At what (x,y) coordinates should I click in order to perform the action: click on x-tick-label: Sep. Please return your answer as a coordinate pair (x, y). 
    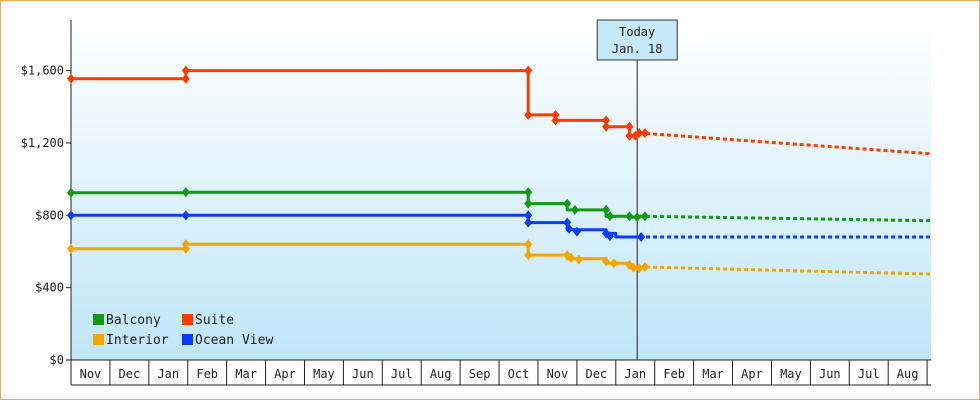
    Looking at the image, I should click on (480, 374).